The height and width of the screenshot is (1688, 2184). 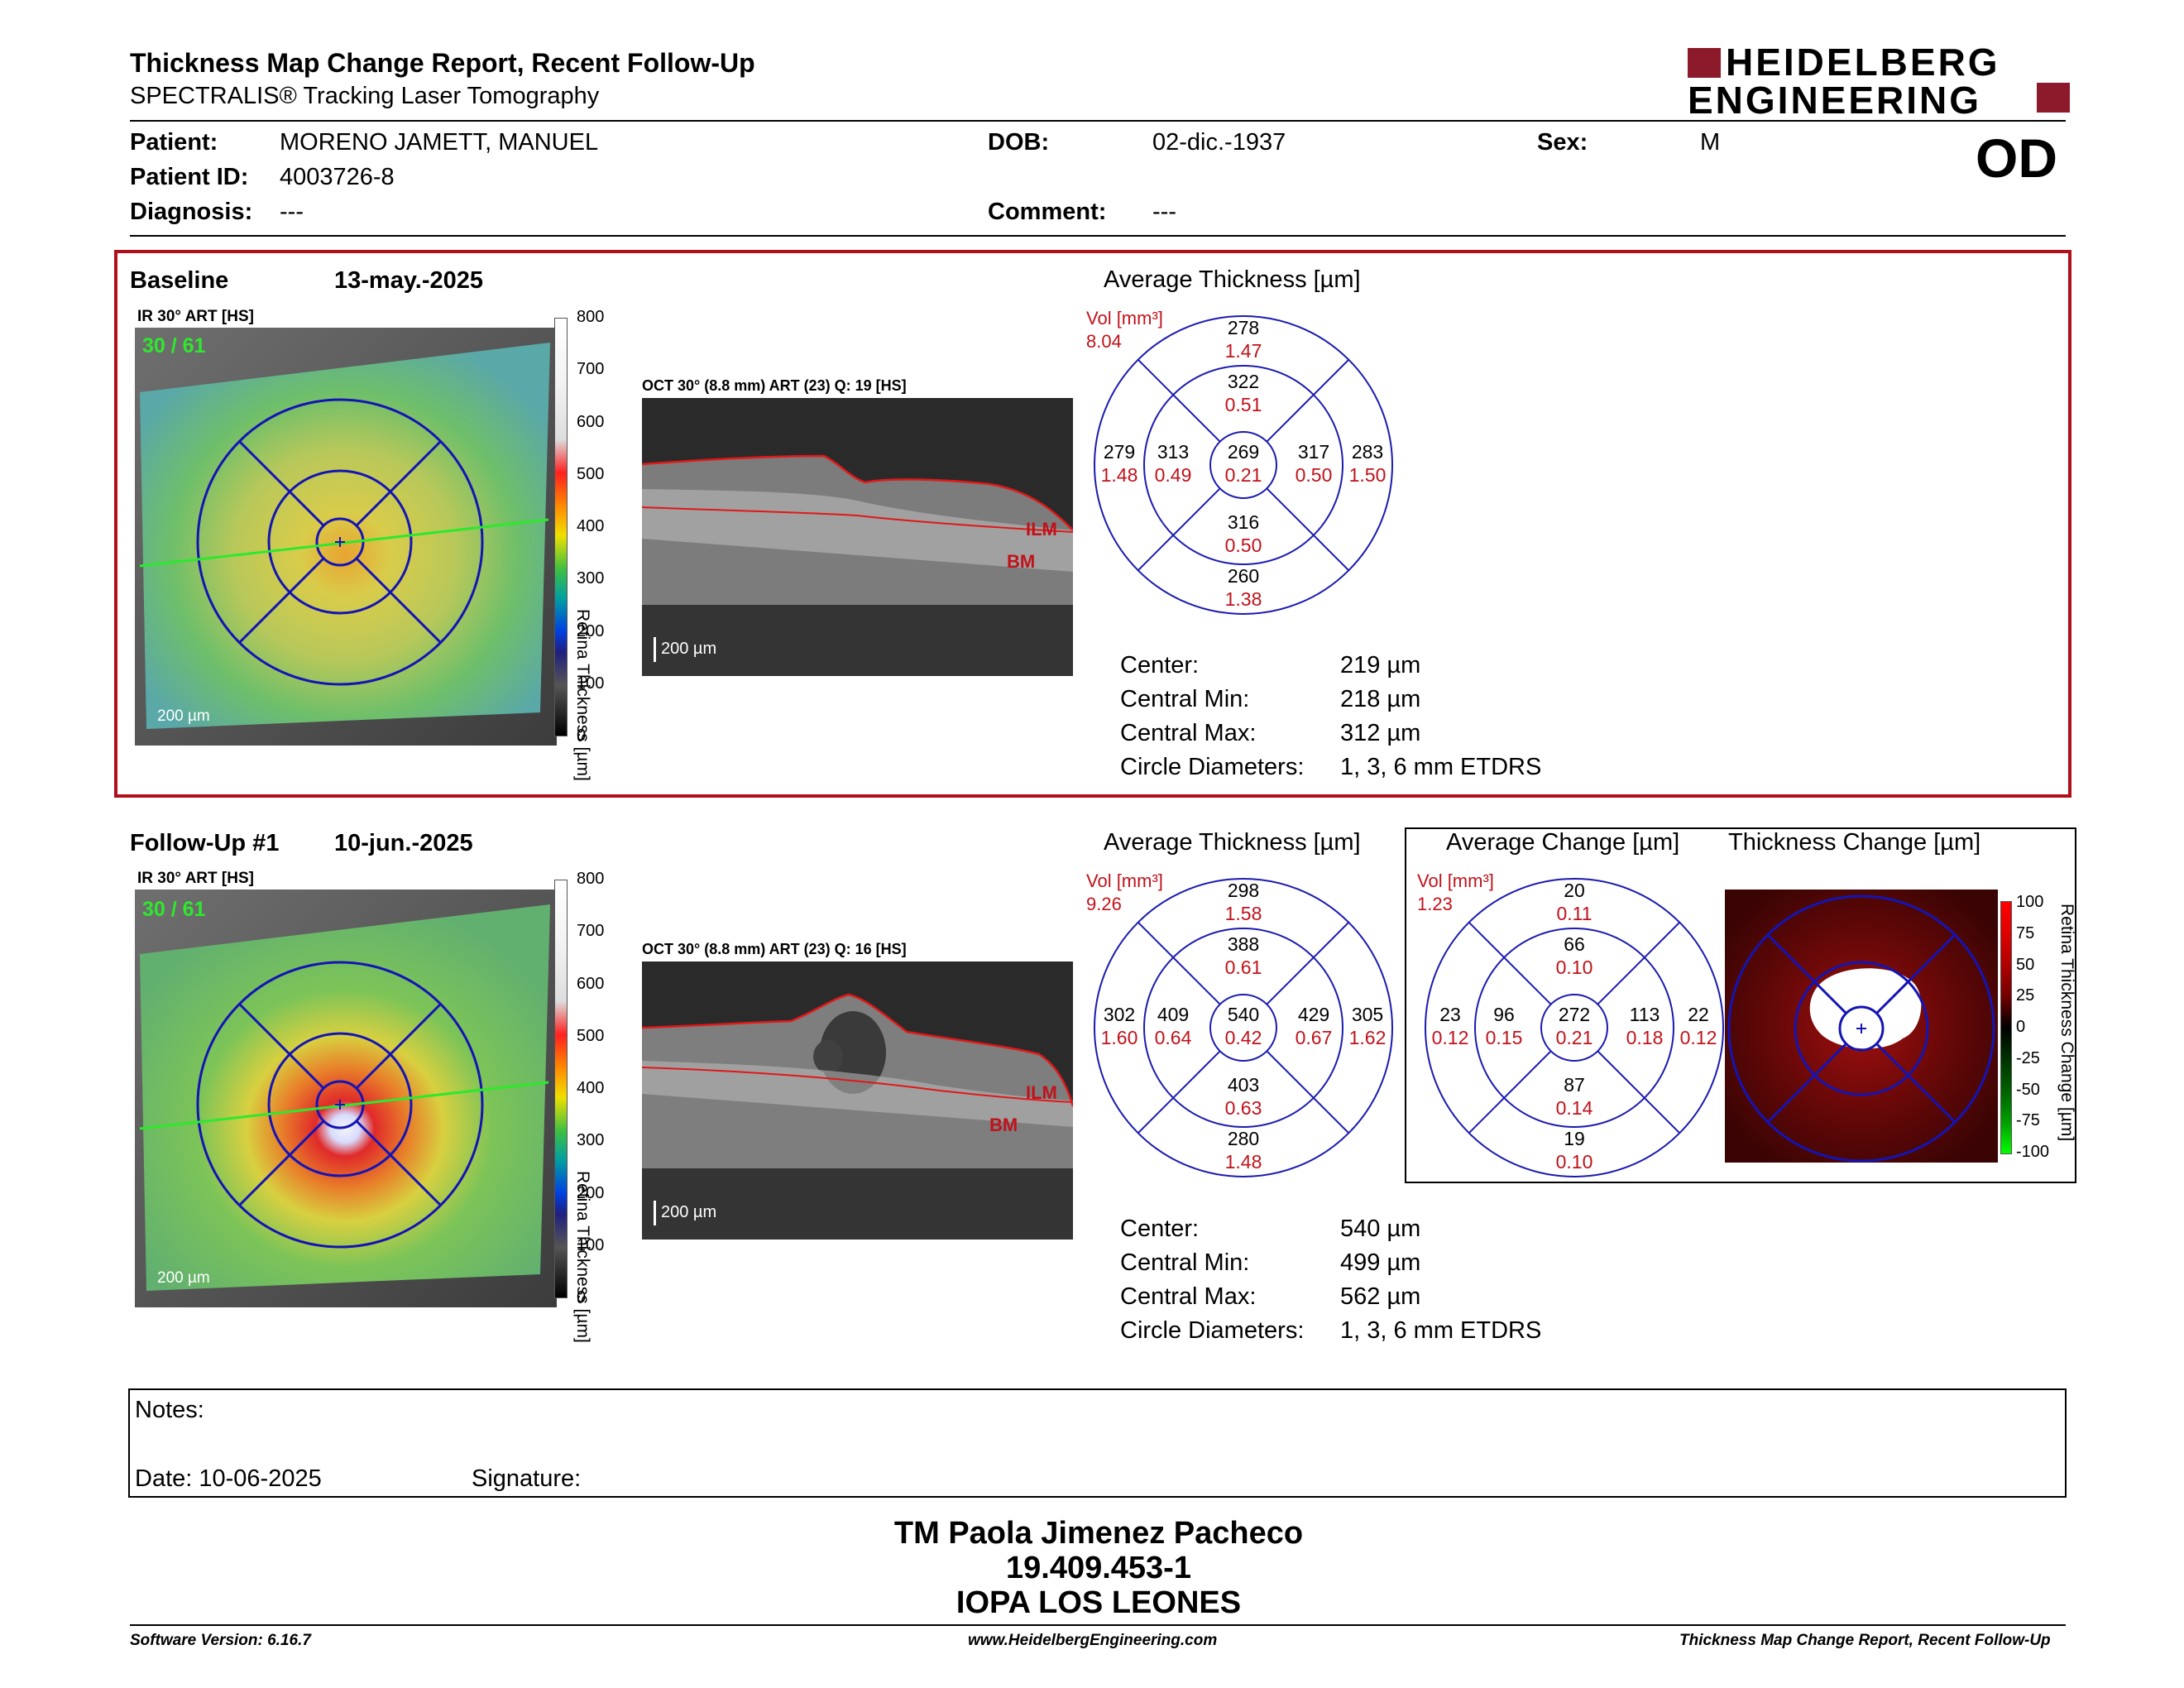 I want to click on sector-thickness: 388, so click(x=1243, y=944).